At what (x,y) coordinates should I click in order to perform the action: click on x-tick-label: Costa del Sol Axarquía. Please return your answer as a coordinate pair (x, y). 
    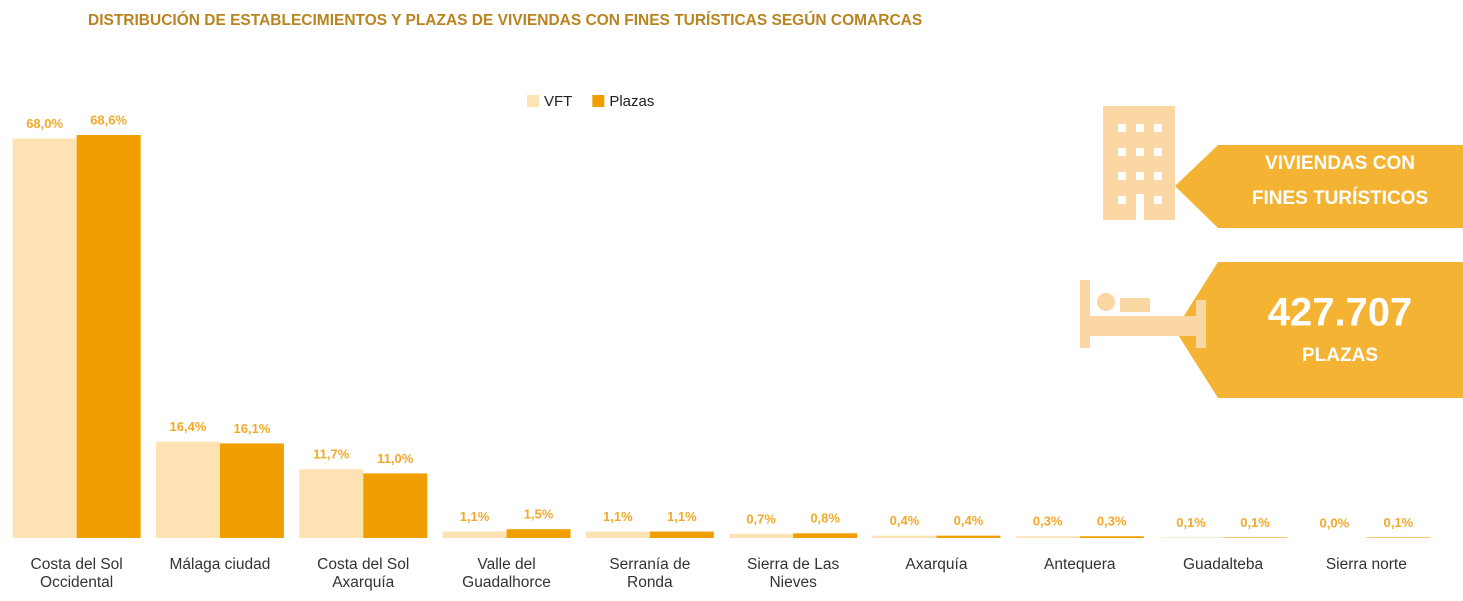
    Looking at the image, I should click on (363, 573).